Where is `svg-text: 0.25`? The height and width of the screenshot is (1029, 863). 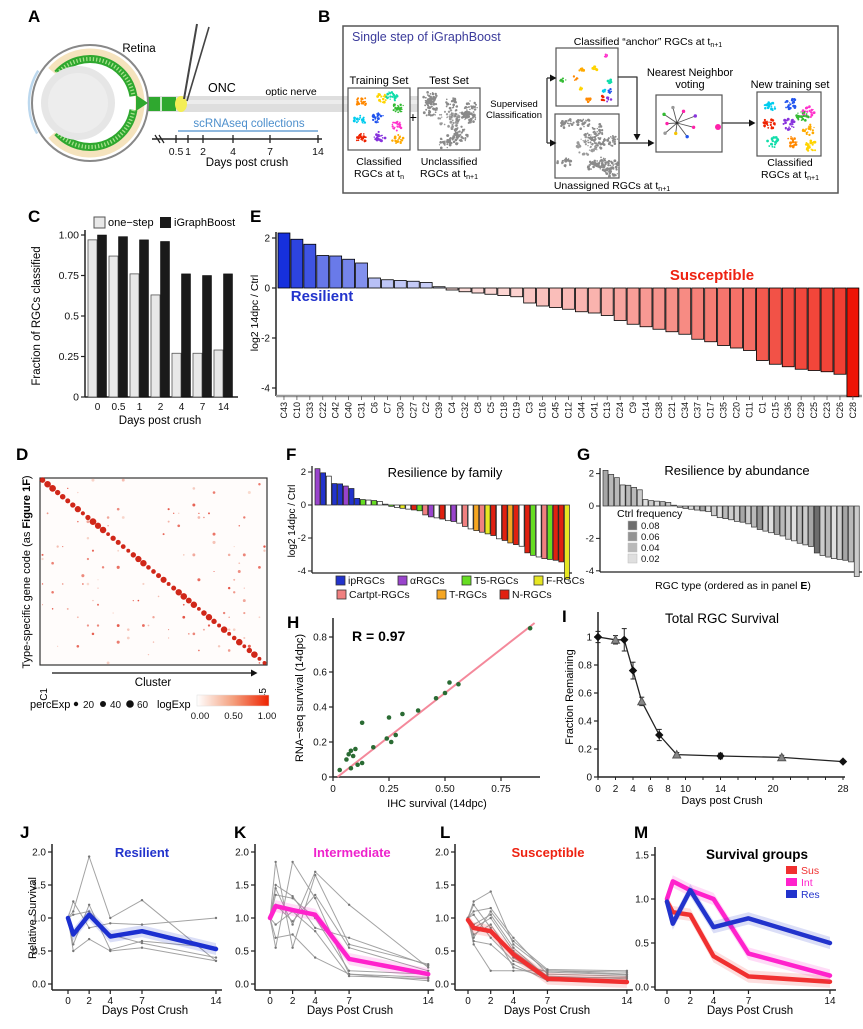 svg-text: 0.25 is located at coordinates (389, 789).